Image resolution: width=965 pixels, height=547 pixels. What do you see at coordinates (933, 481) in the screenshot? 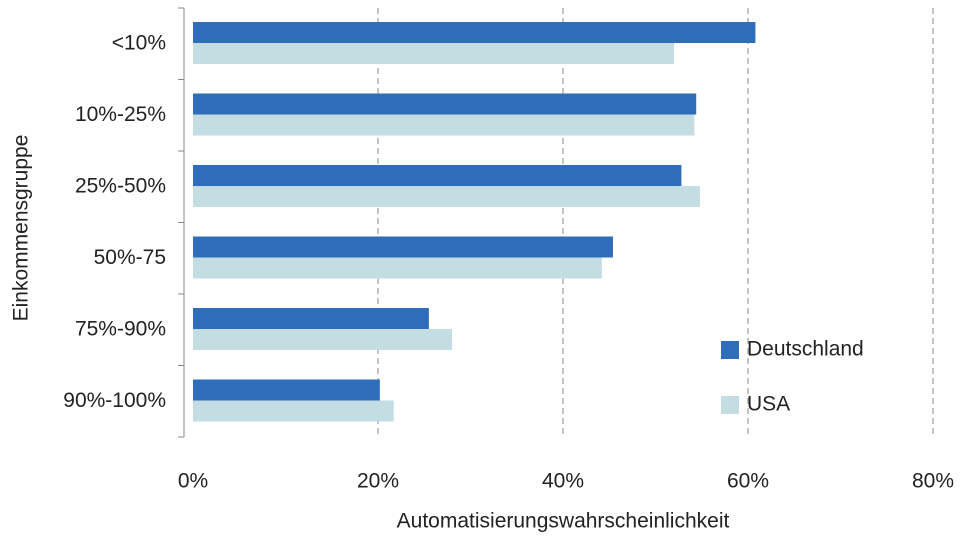
I see `x-tick-label: 80%` at bounding box center [933, 481].